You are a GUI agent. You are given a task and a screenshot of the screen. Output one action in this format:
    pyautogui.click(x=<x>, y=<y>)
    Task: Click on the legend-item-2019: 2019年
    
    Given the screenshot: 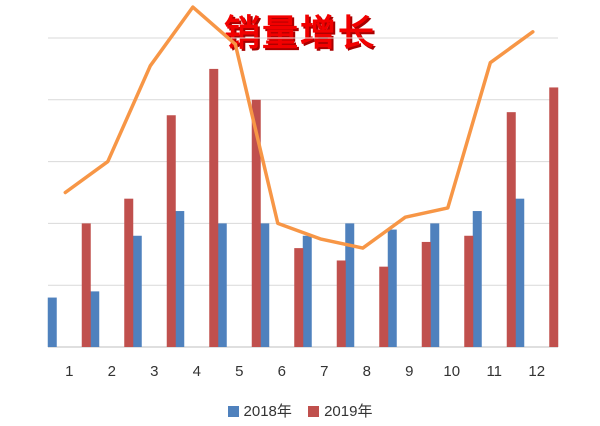 What is the action you would take?
    pyautogui.click(x=340, y=410)
    